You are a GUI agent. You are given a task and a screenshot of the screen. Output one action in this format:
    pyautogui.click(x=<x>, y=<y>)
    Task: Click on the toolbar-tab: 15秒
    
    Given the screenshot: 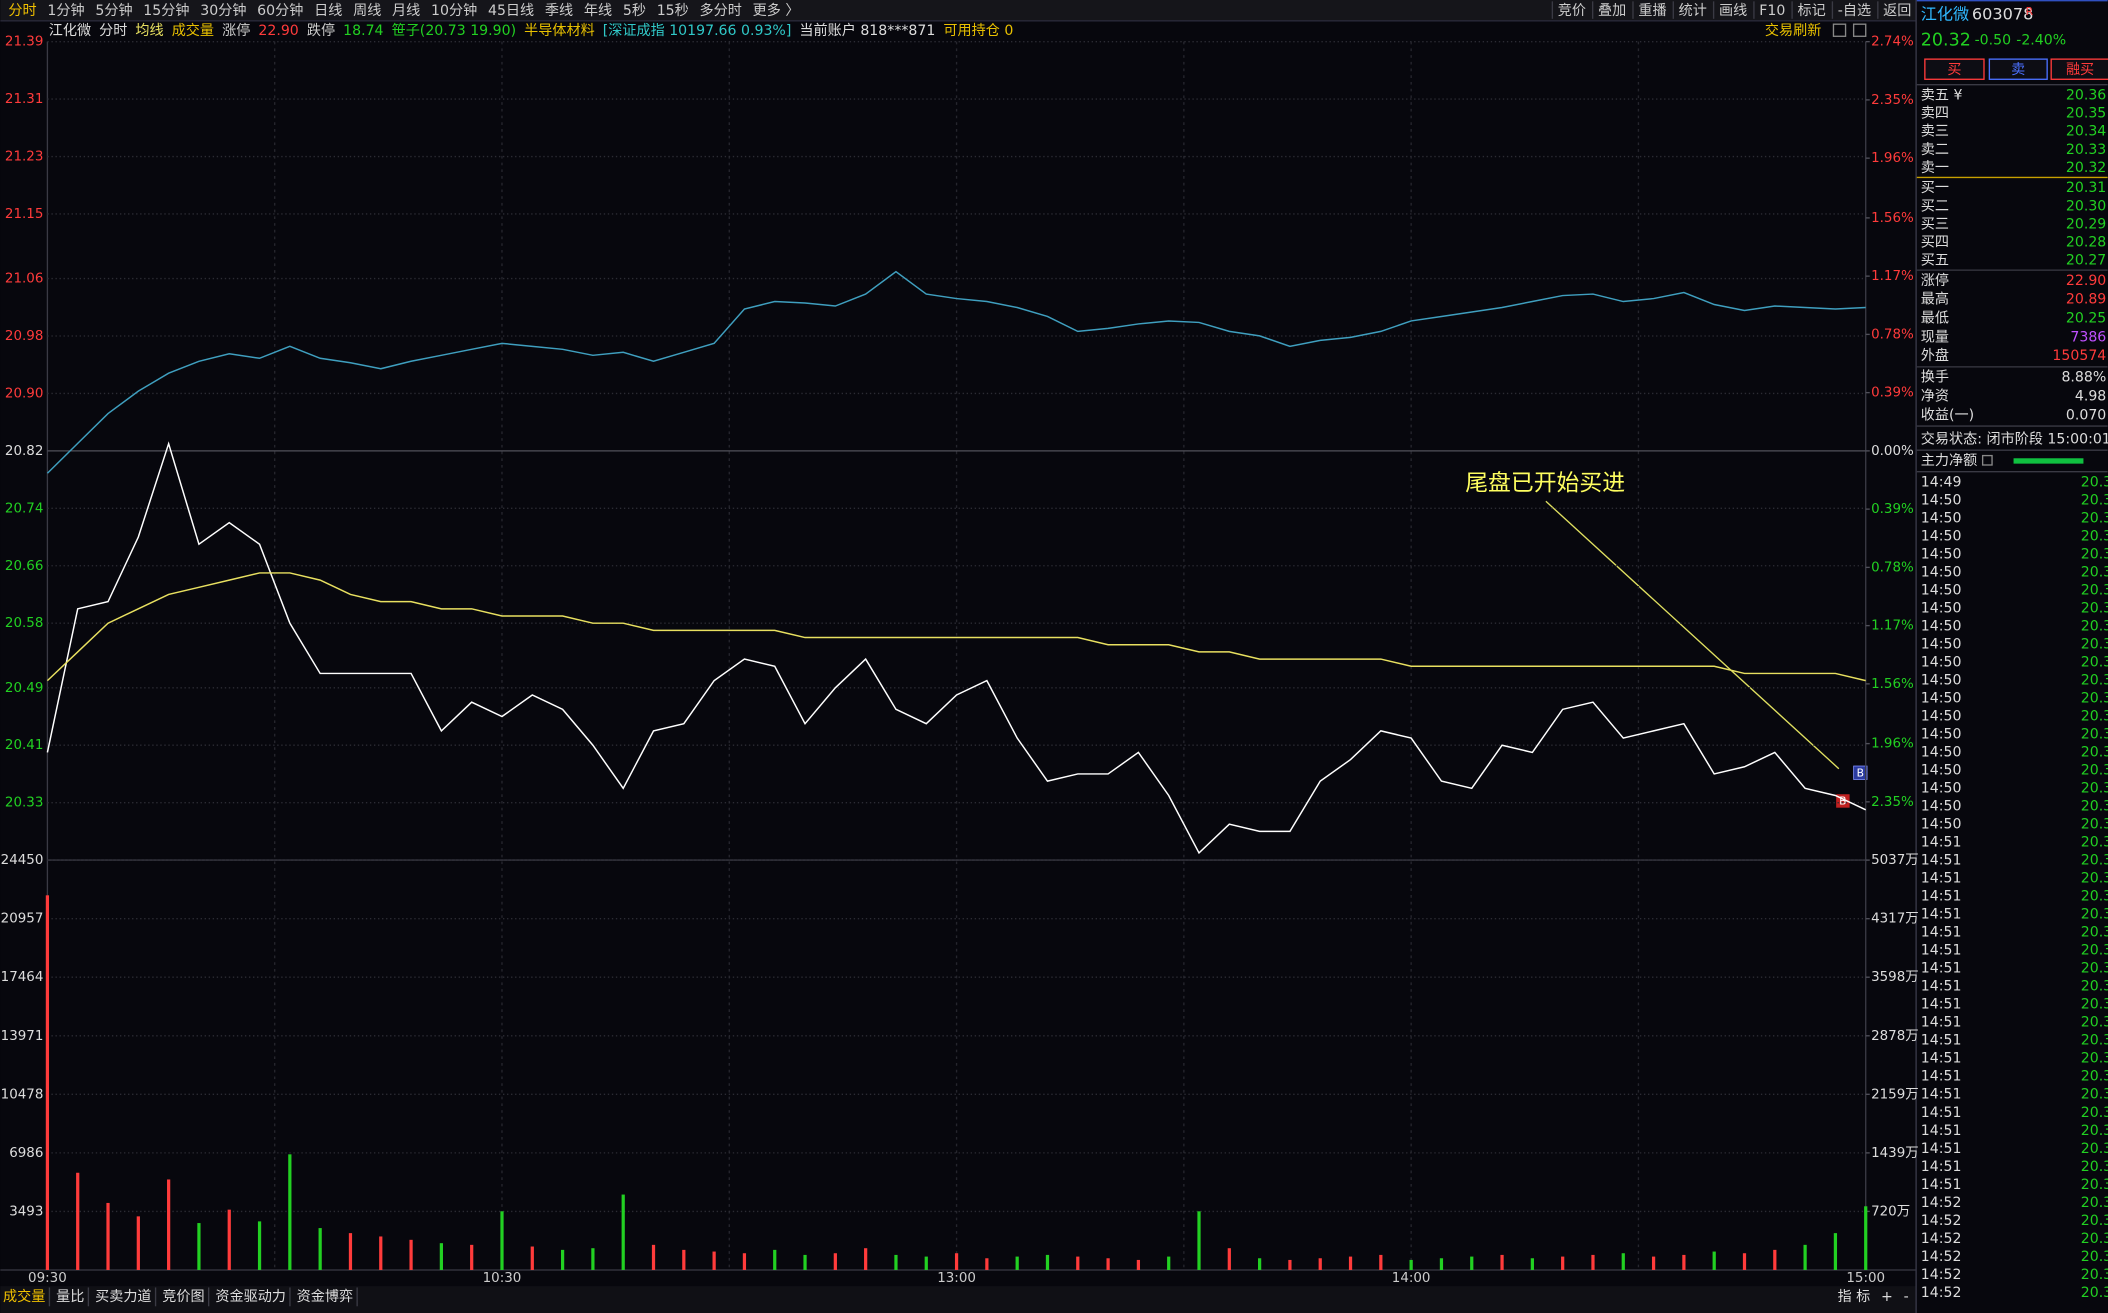 What is the action you would take?
    pyautogui.click(x=673, y=11)
    